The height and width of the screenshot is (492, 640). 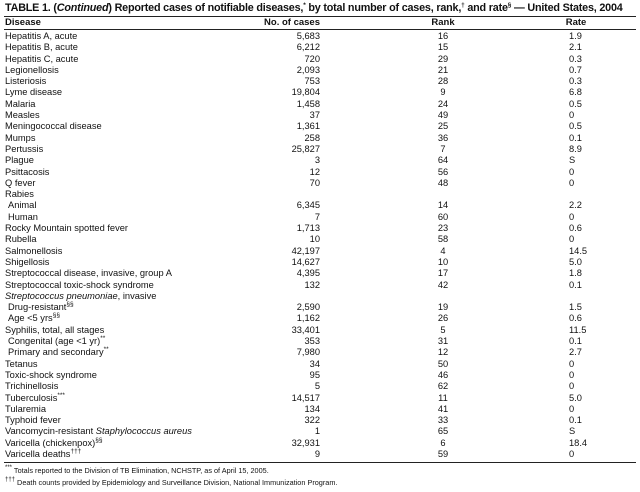 What do you see at coordinates (443, 261) in the screenshot?
I see `rank-cell: 10` at bounding box center [443, 261].